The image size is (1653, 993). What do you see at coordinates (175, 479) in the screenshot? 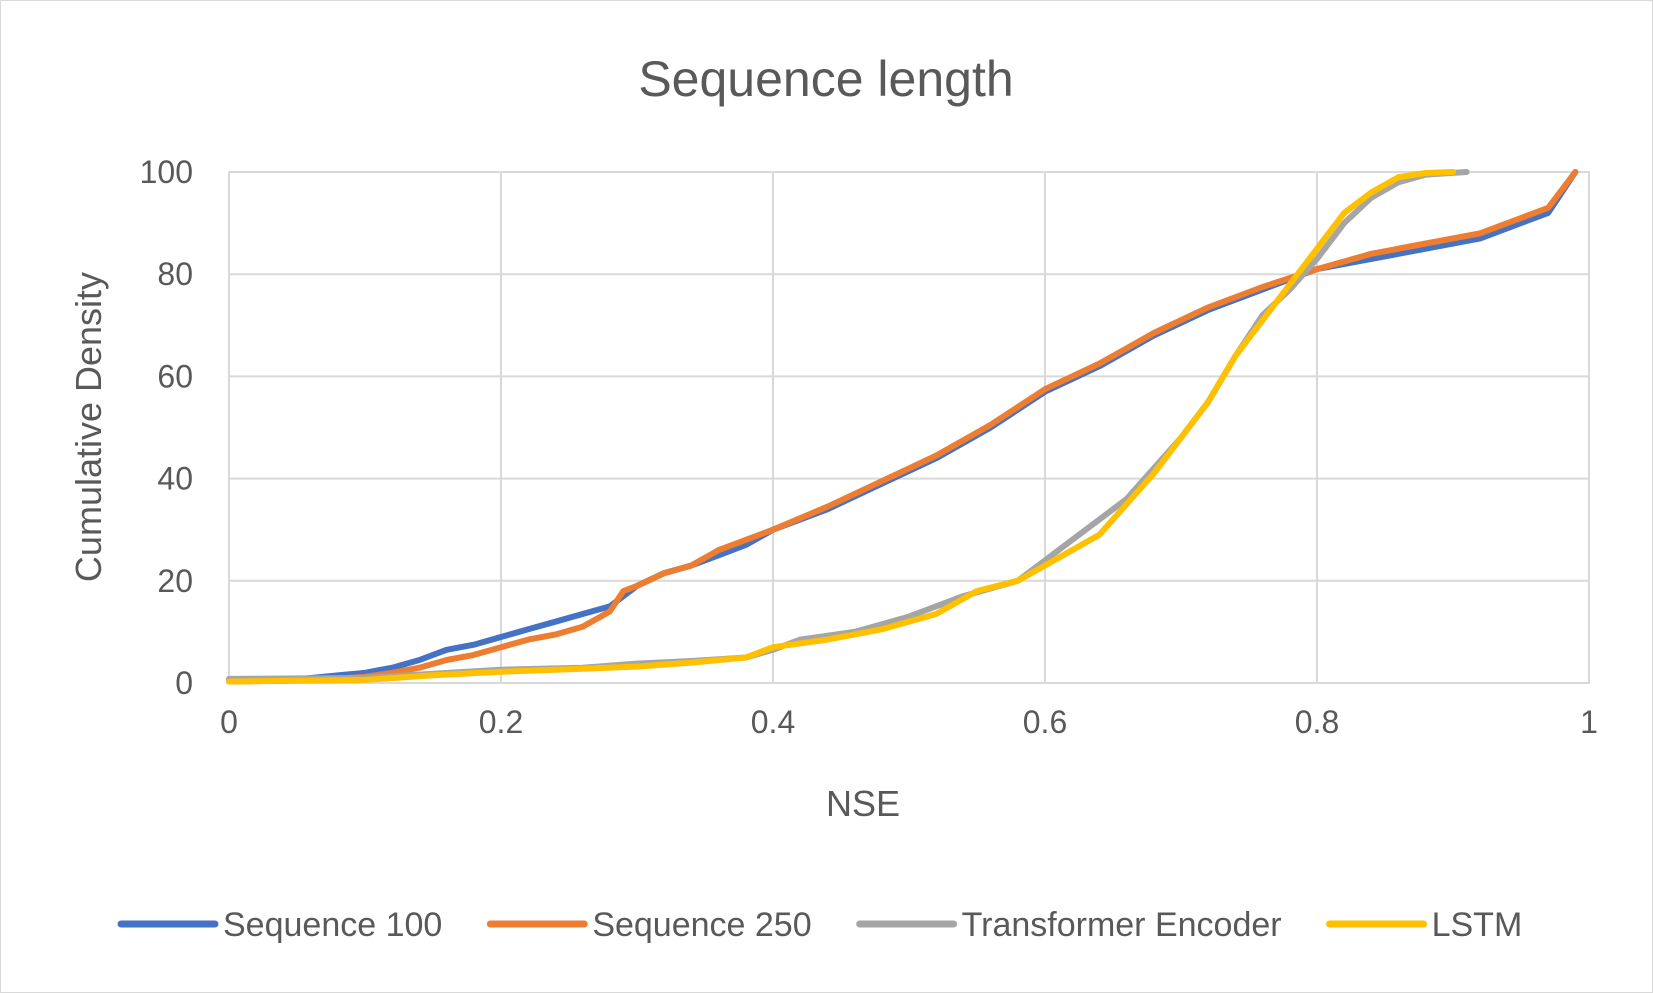
I see `y-tick-label: 40` at bounding box center [175, 479].